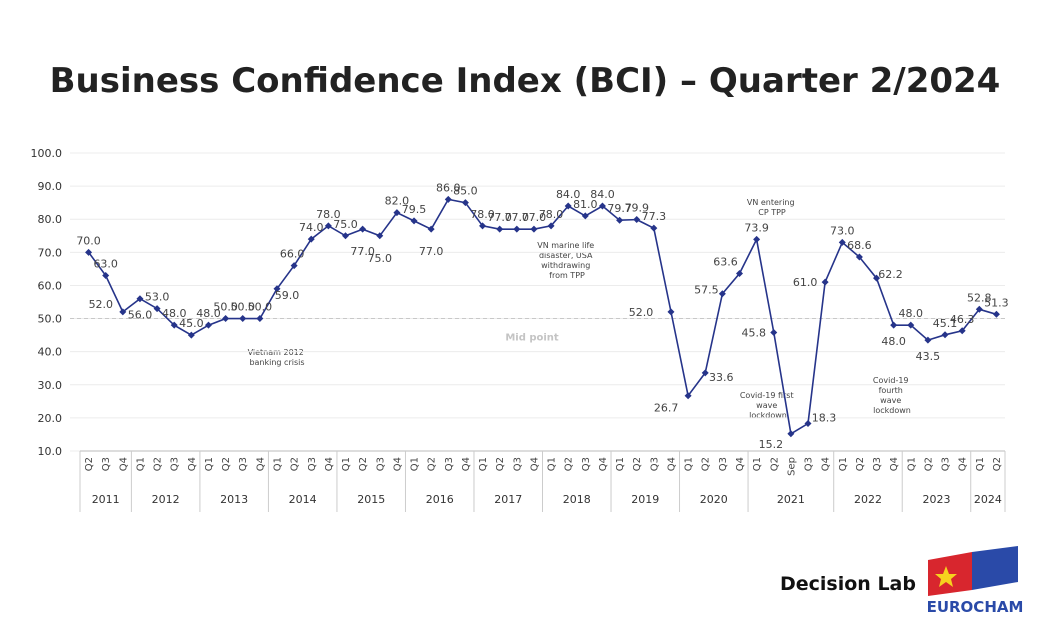 This screenshot has width=1050, height=634. I want to click on value-label: 79.7, so click(619, 208).